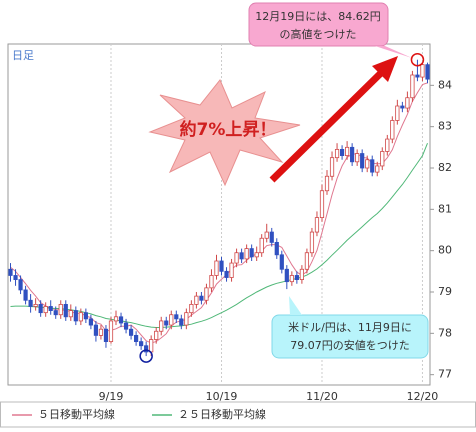  Describe the element at coordinates (445, 374) in the screenshot. I see `y-tick-label: 77` at that location.